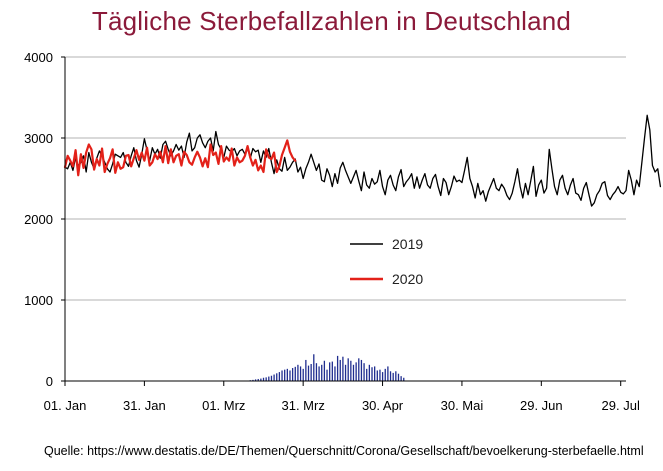 This screenshot has height=471, width=663. I want to click on legend-label-2020: 2020, so click(407, 279).